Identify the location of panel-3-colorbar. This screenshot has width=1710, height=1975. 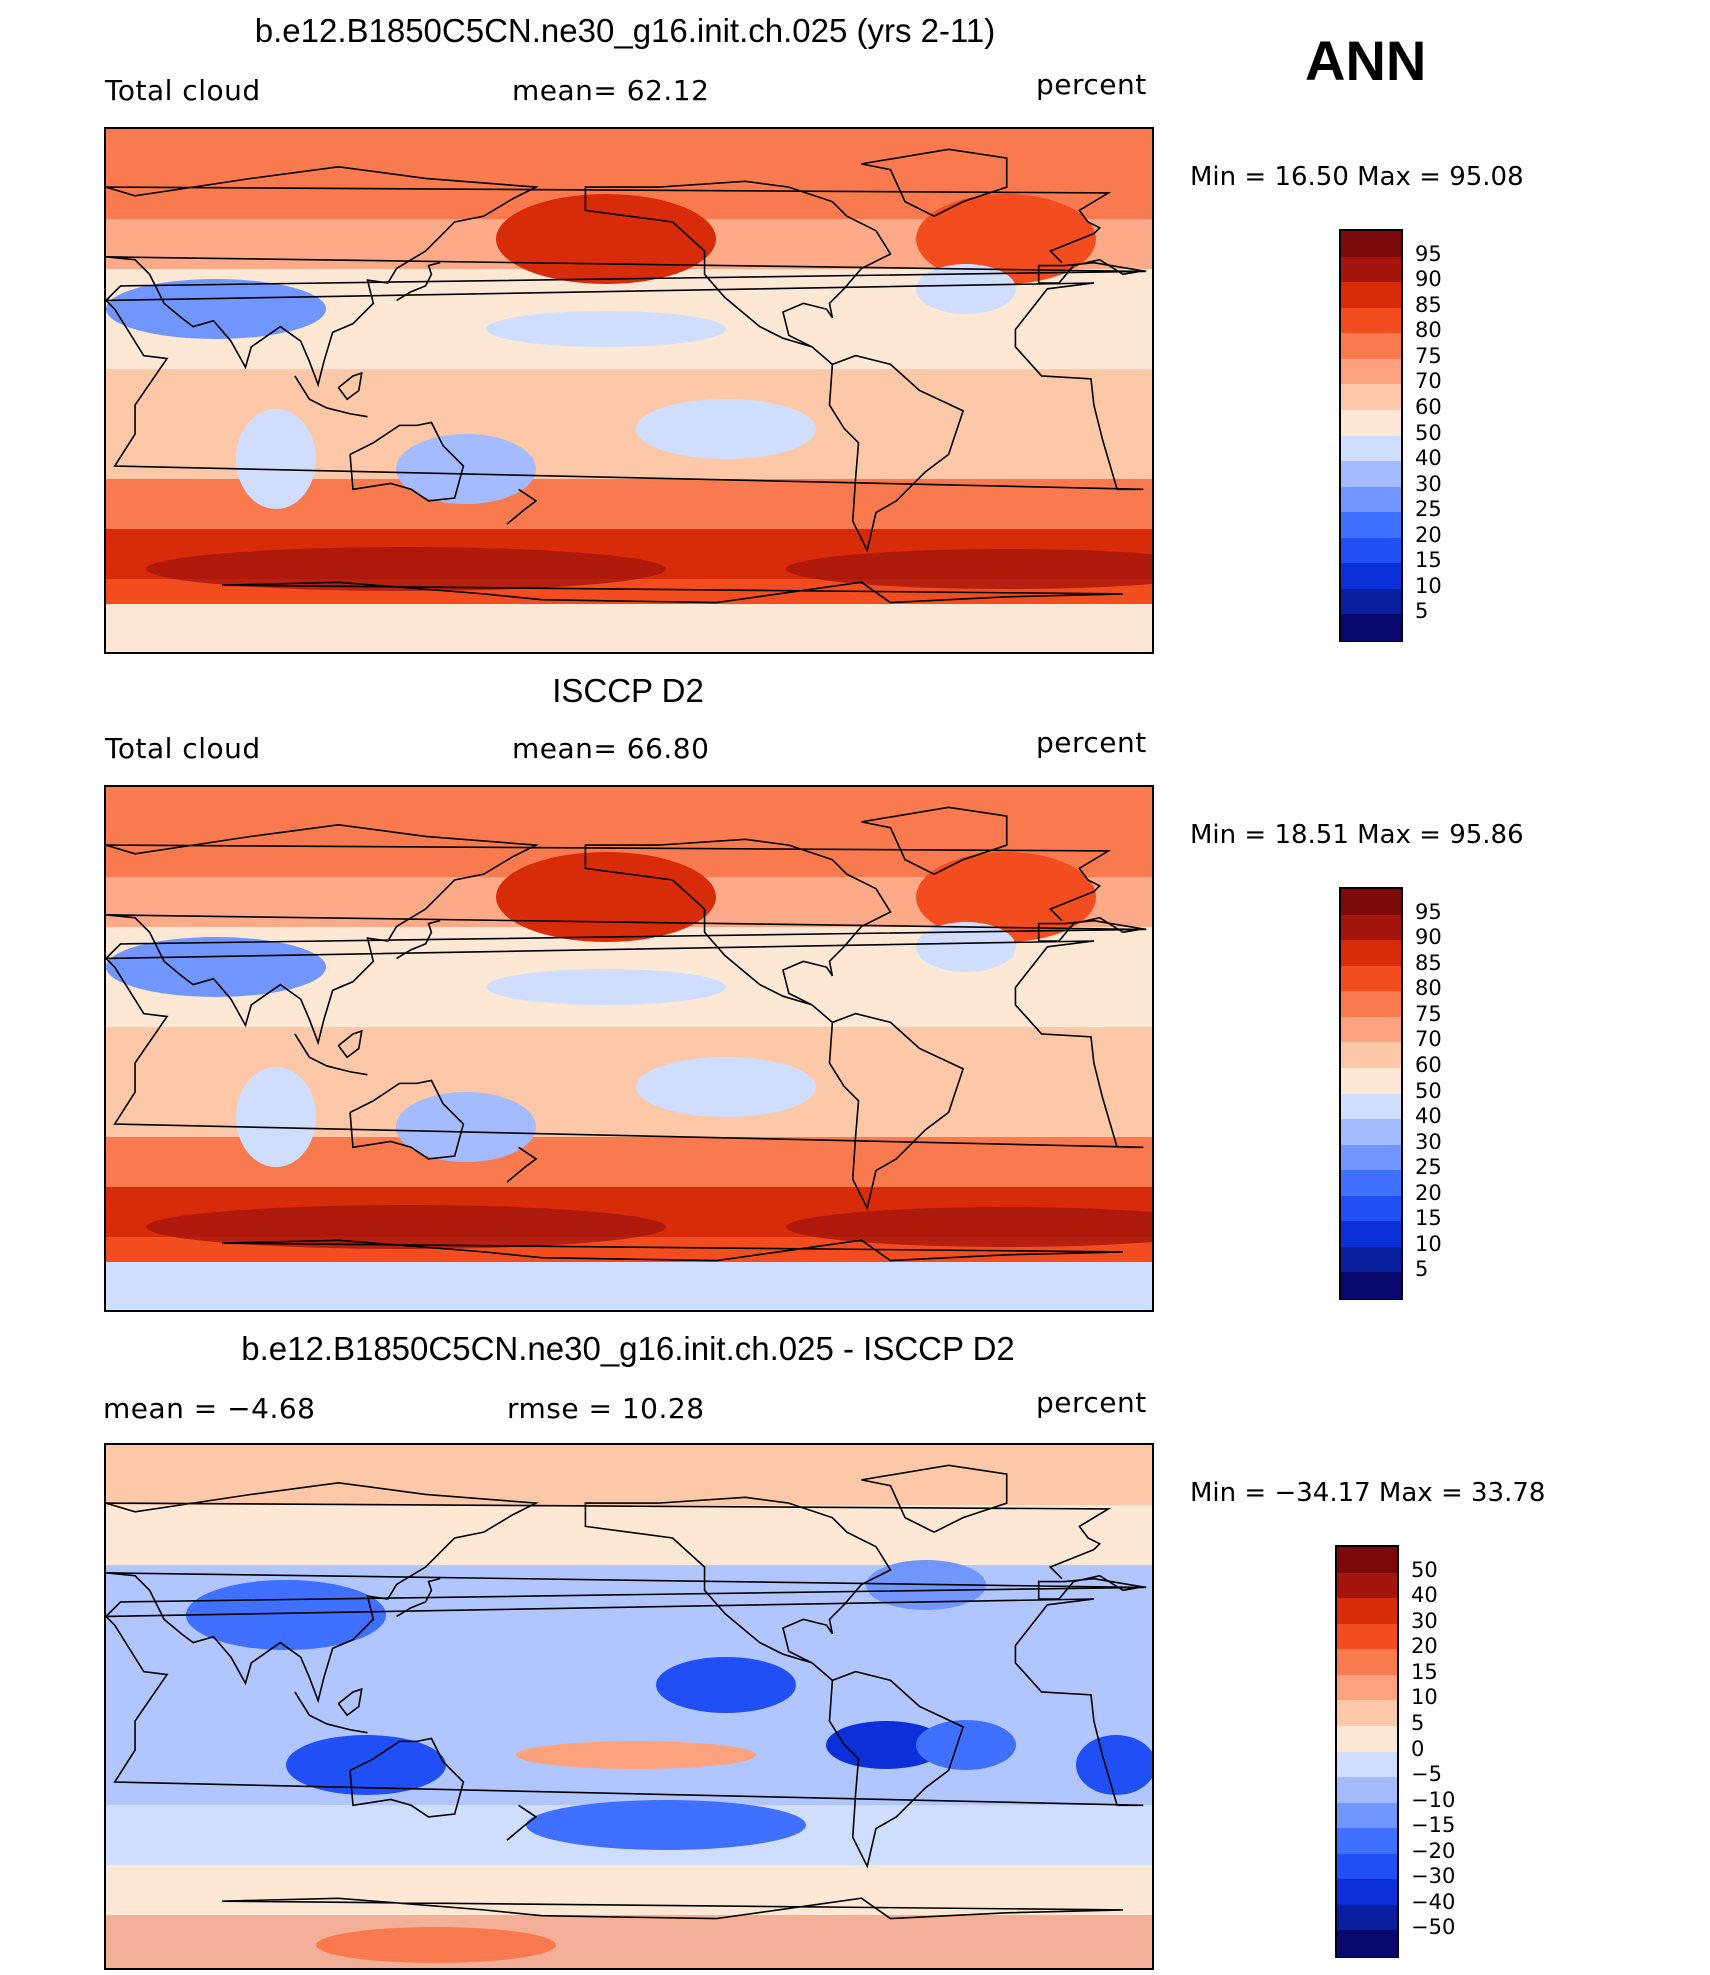
(1367, 1751).